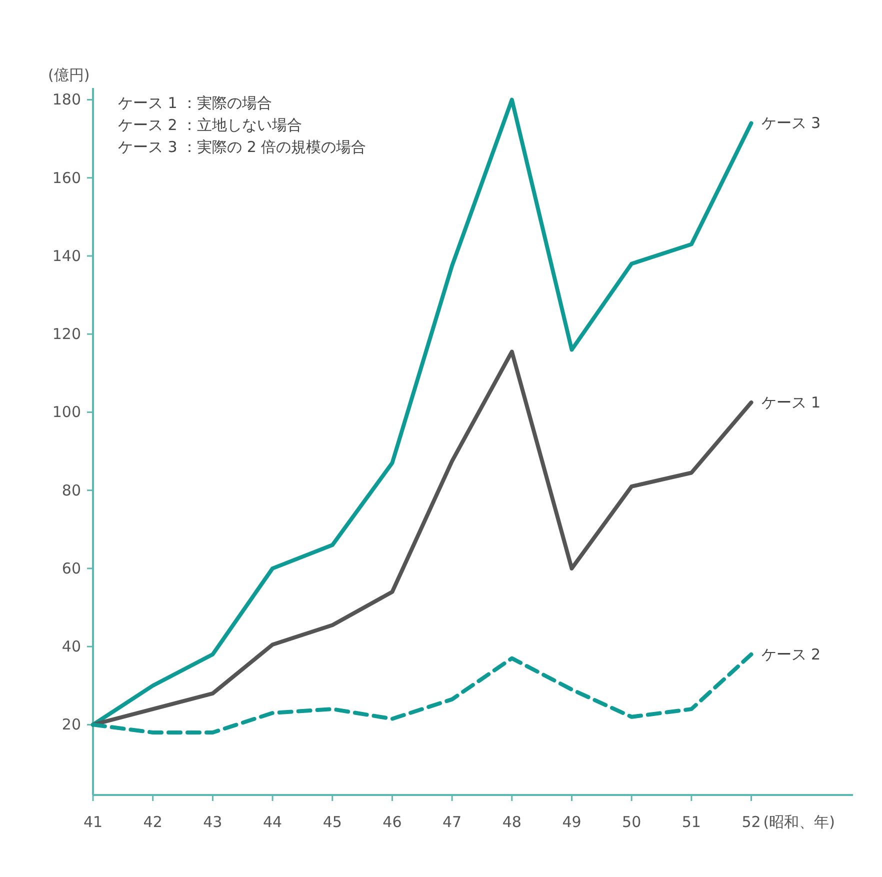 The image size is (882, 877). Describe the element at coordinates (210, 125) in the screenshot. I see `annotation: ケース 2 ：立地しない場合` at that location.